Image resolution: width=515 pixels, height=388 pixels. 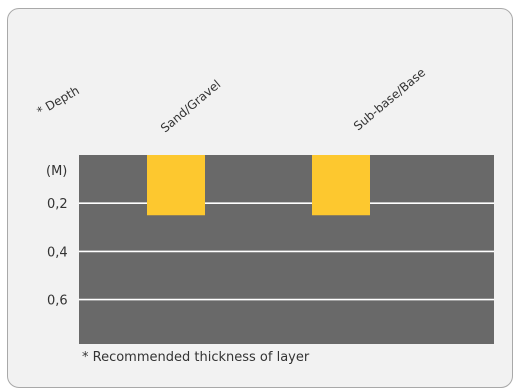 I want to click on y-unit-label: (M), so click(x=56, y=171).